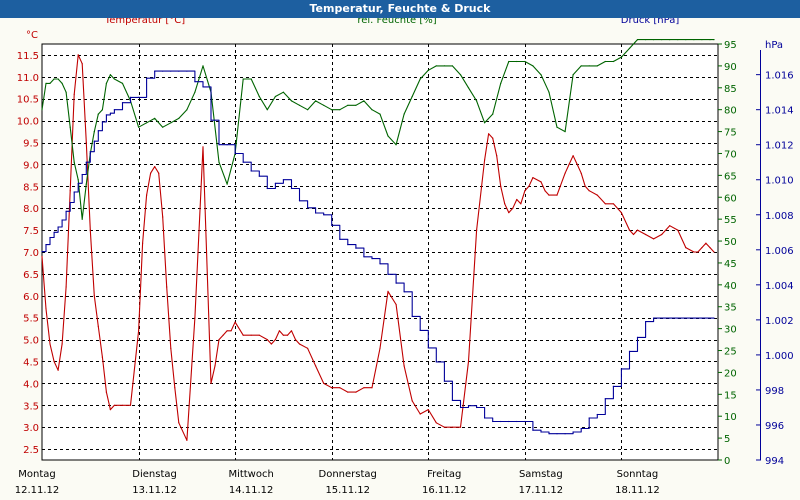  What do you see at coordinates (396, 22) in the screenshot?
I see `humidity-axis-title: rel. Feuchte [%]` at bounding box center [396, 22].